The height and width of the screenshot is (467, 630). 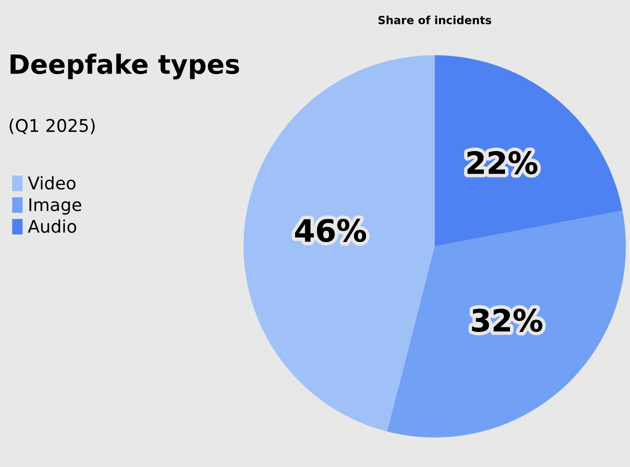 I want to click on text: (Q1 2025), so click(x=52, y=126).